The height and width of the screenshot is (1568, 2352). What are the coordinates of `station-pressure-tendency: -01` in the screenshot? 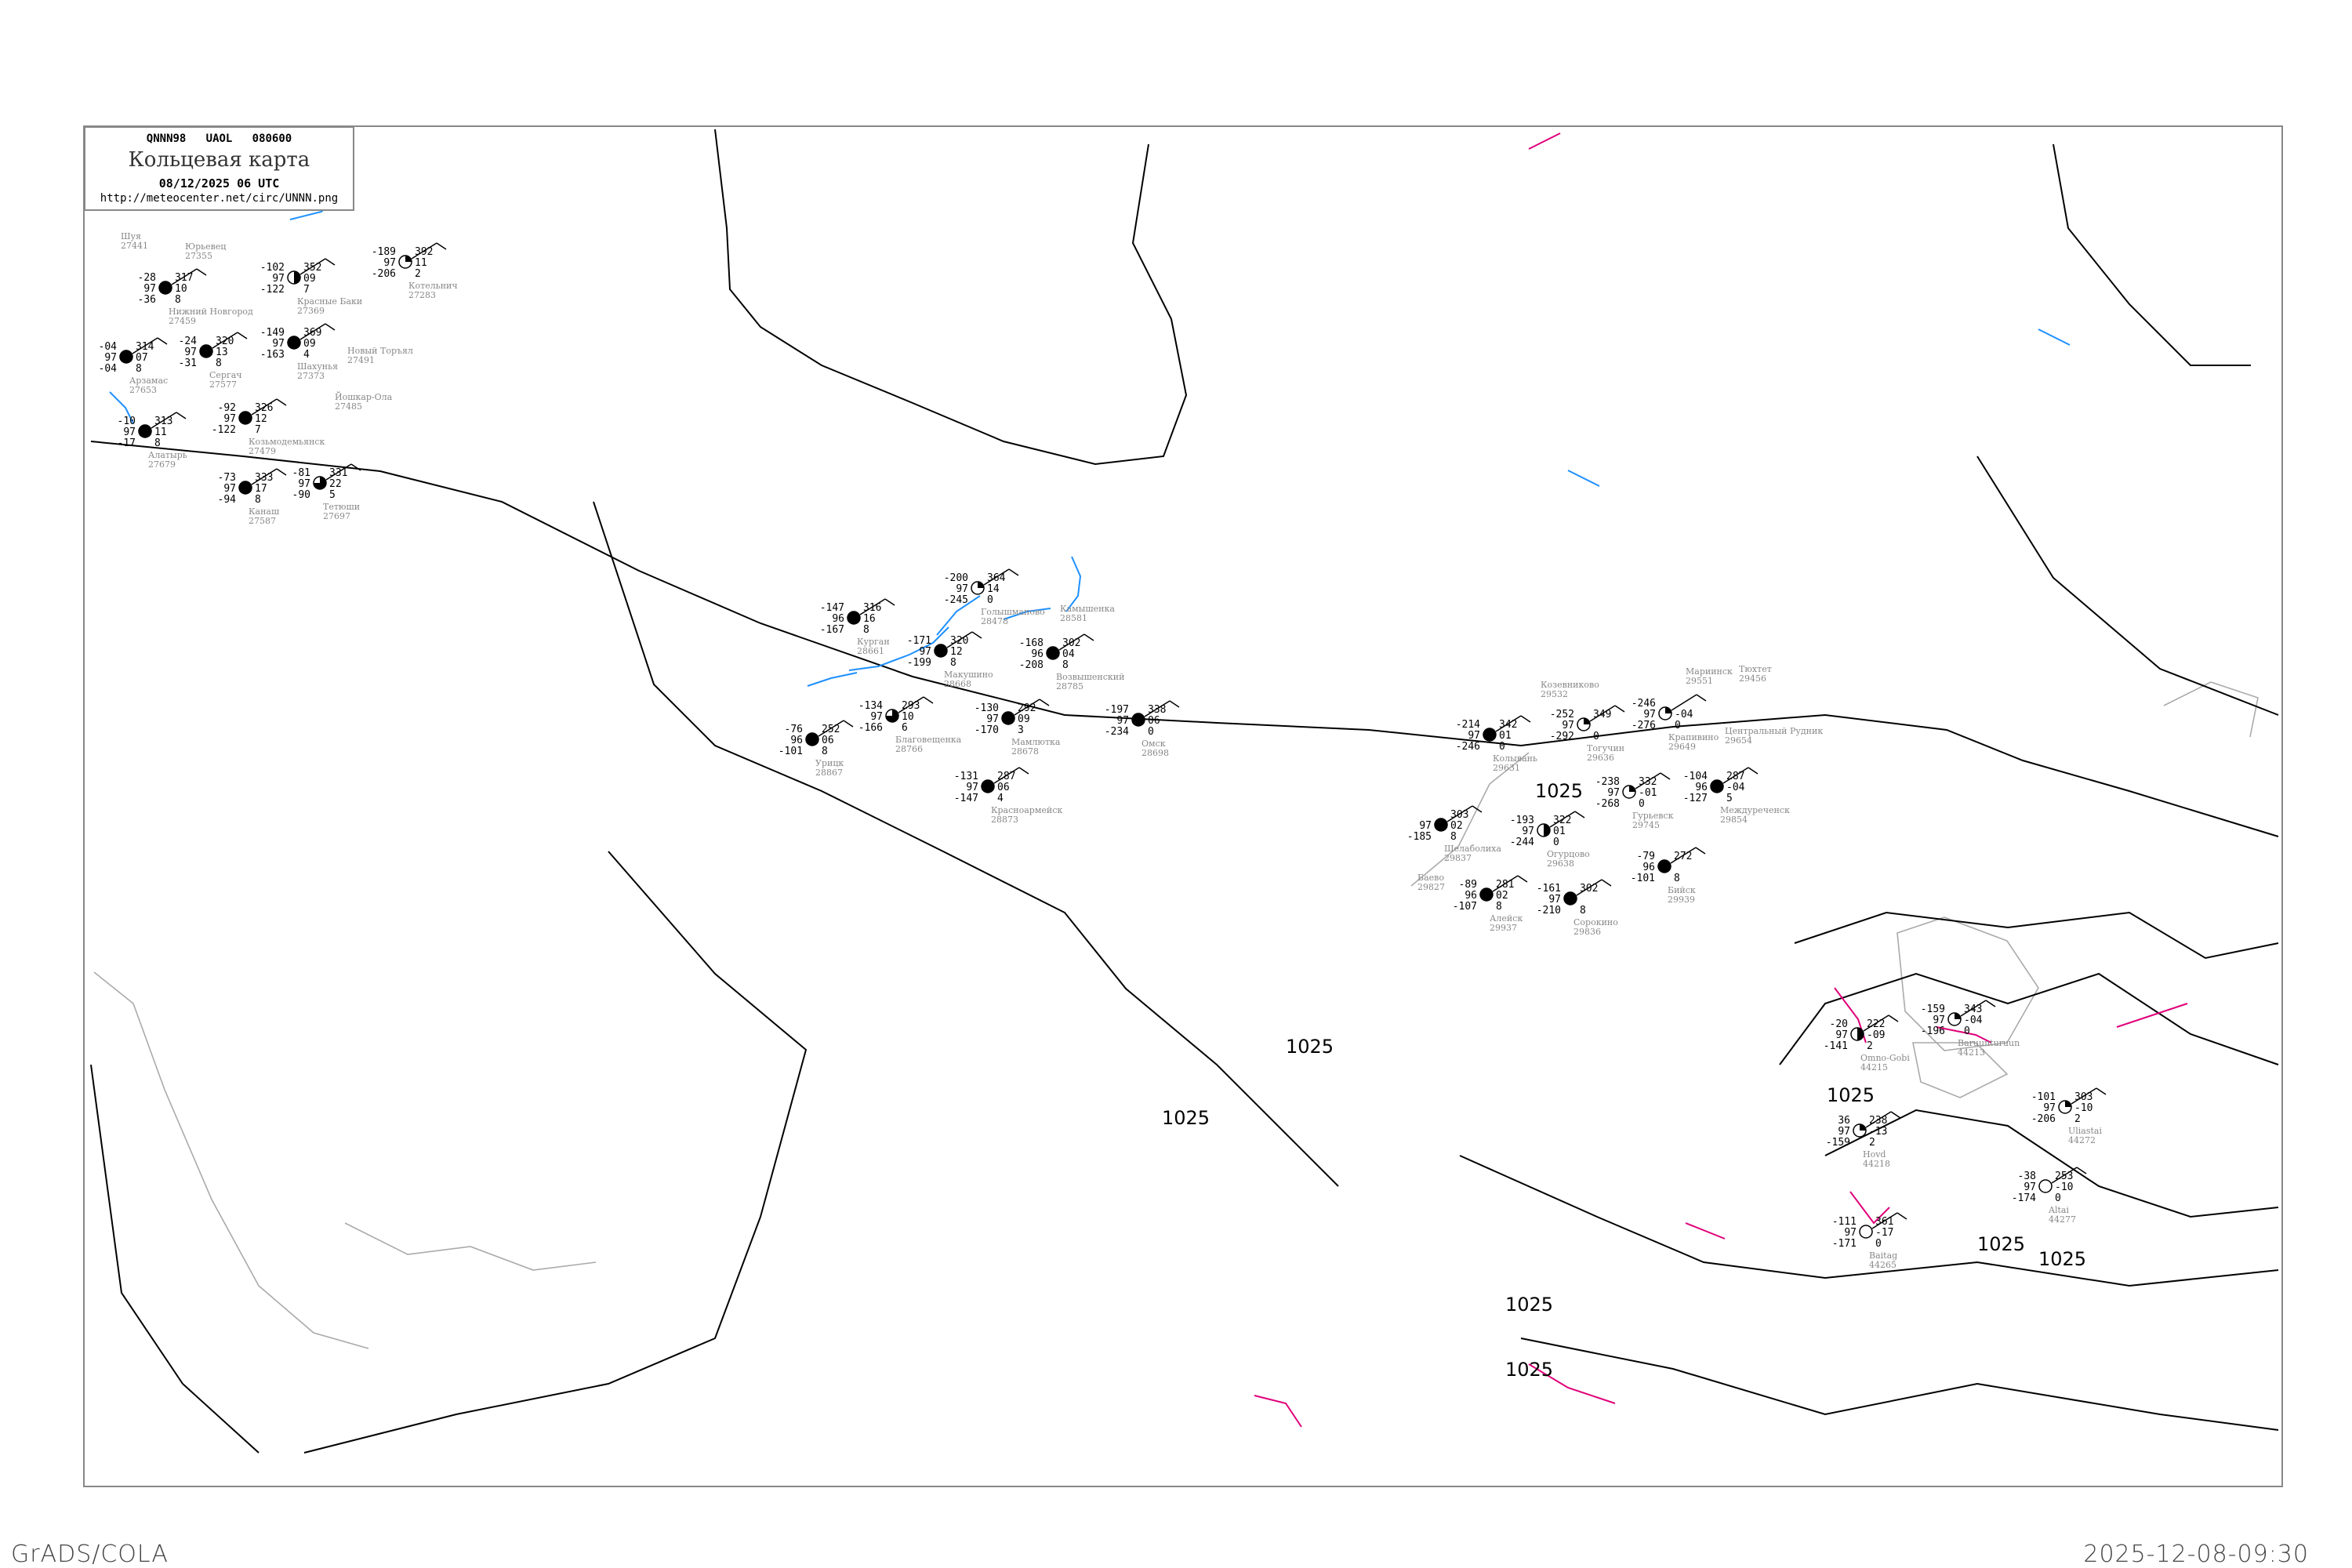 It's located at (1648, 793).